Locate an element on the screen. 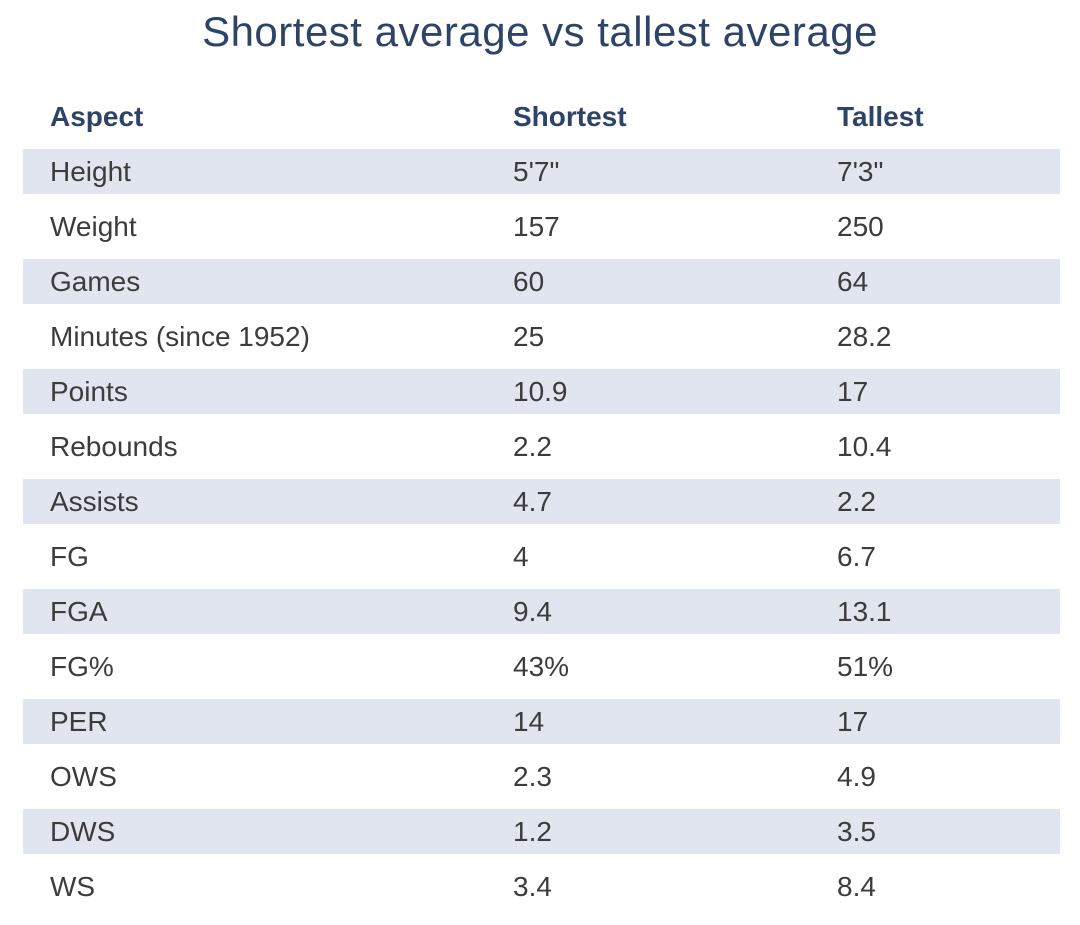 Image resolution: width=1080 pixels, height=925 pixels. aspect-cell: Points is located at coordinates (268, 391).